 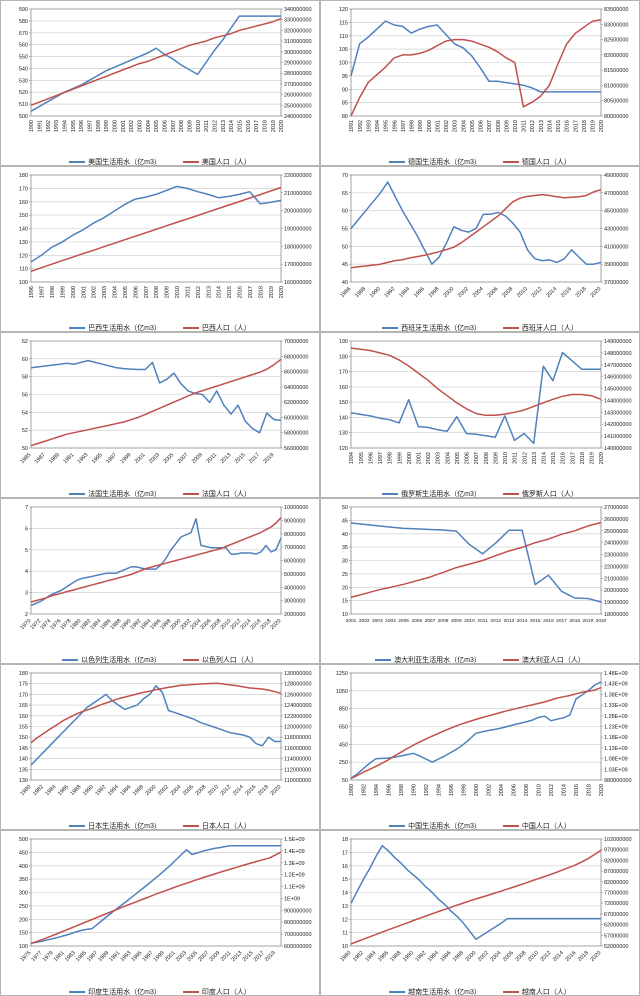 What do you see at coordinates (298, 265) in the screenshot?
I see `right-axis-tick: 170000000` at bounding box center [298, 265].